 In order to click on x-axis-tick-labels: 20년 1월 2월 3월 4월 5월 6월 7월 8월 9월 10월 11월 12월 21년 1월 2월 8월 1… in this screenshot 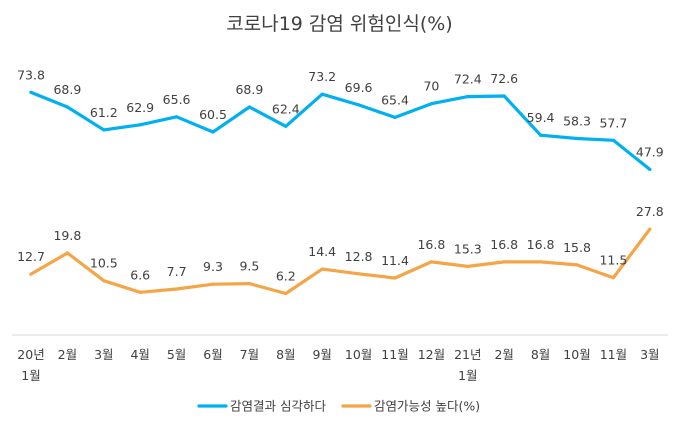, I will do `click(338, 365)`.